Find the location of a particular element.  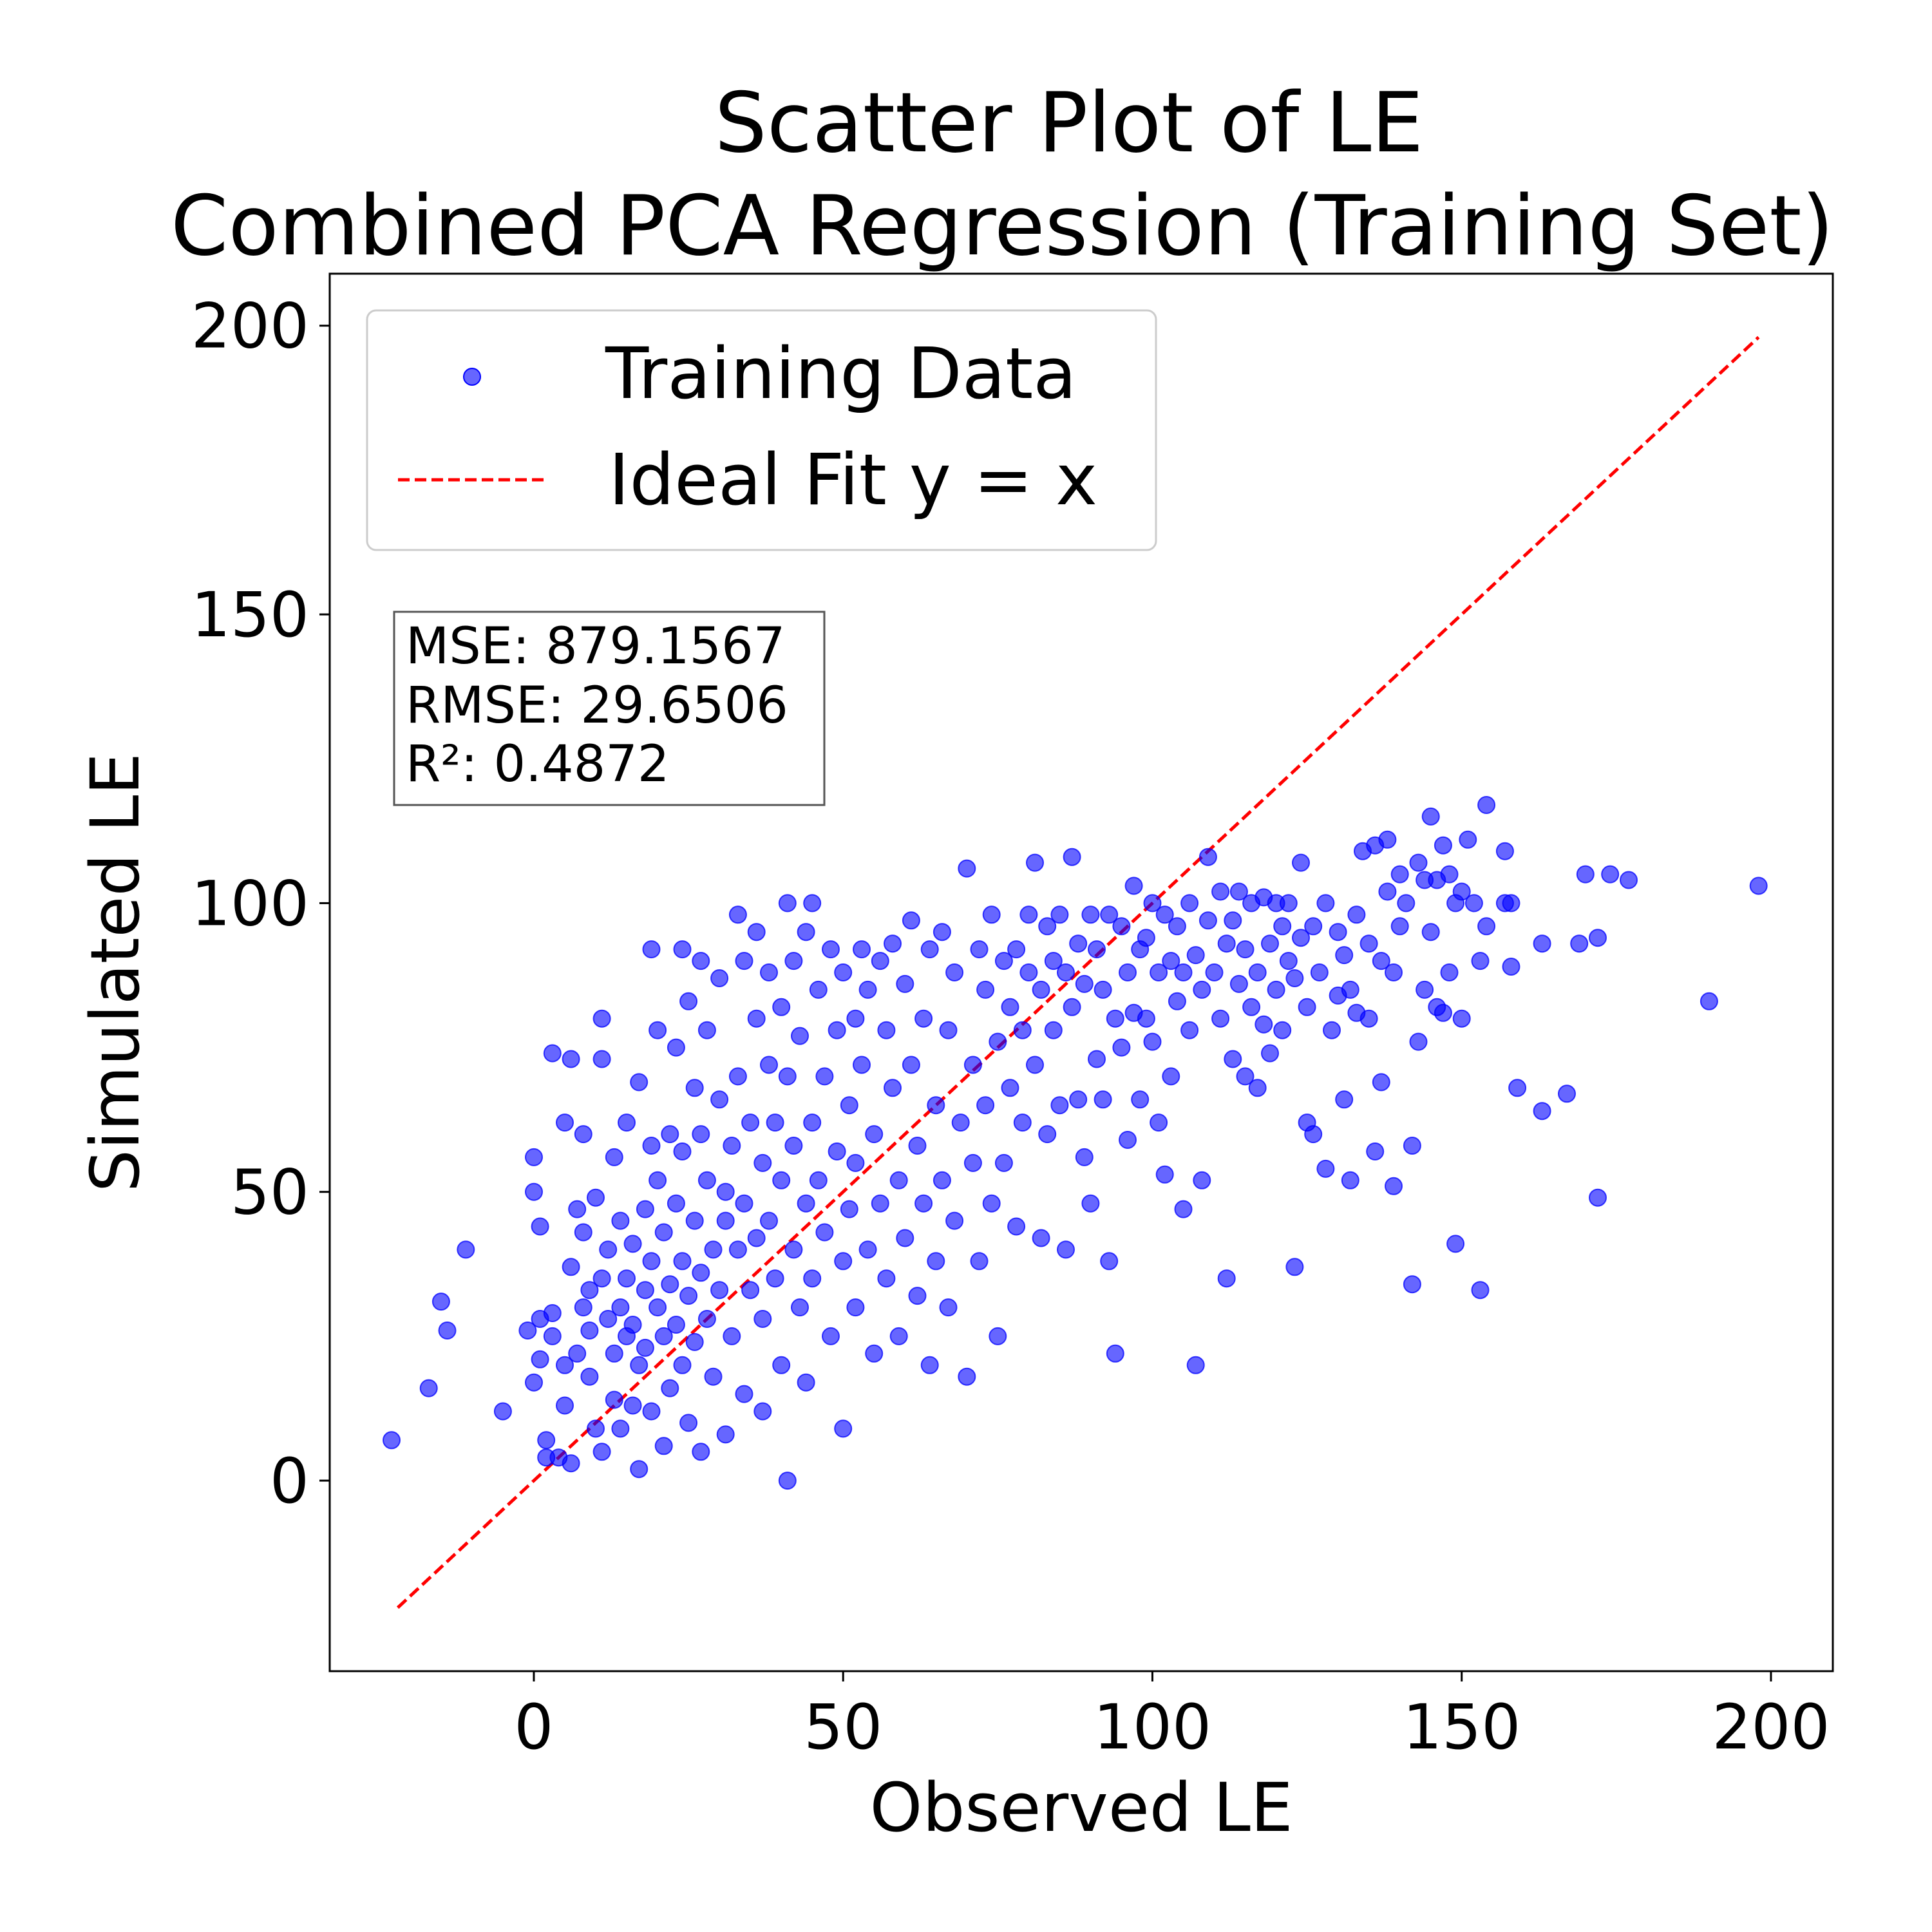

x-axis-ticks: 0 50 100 150 200 is located at coordinates (1172, 1717).